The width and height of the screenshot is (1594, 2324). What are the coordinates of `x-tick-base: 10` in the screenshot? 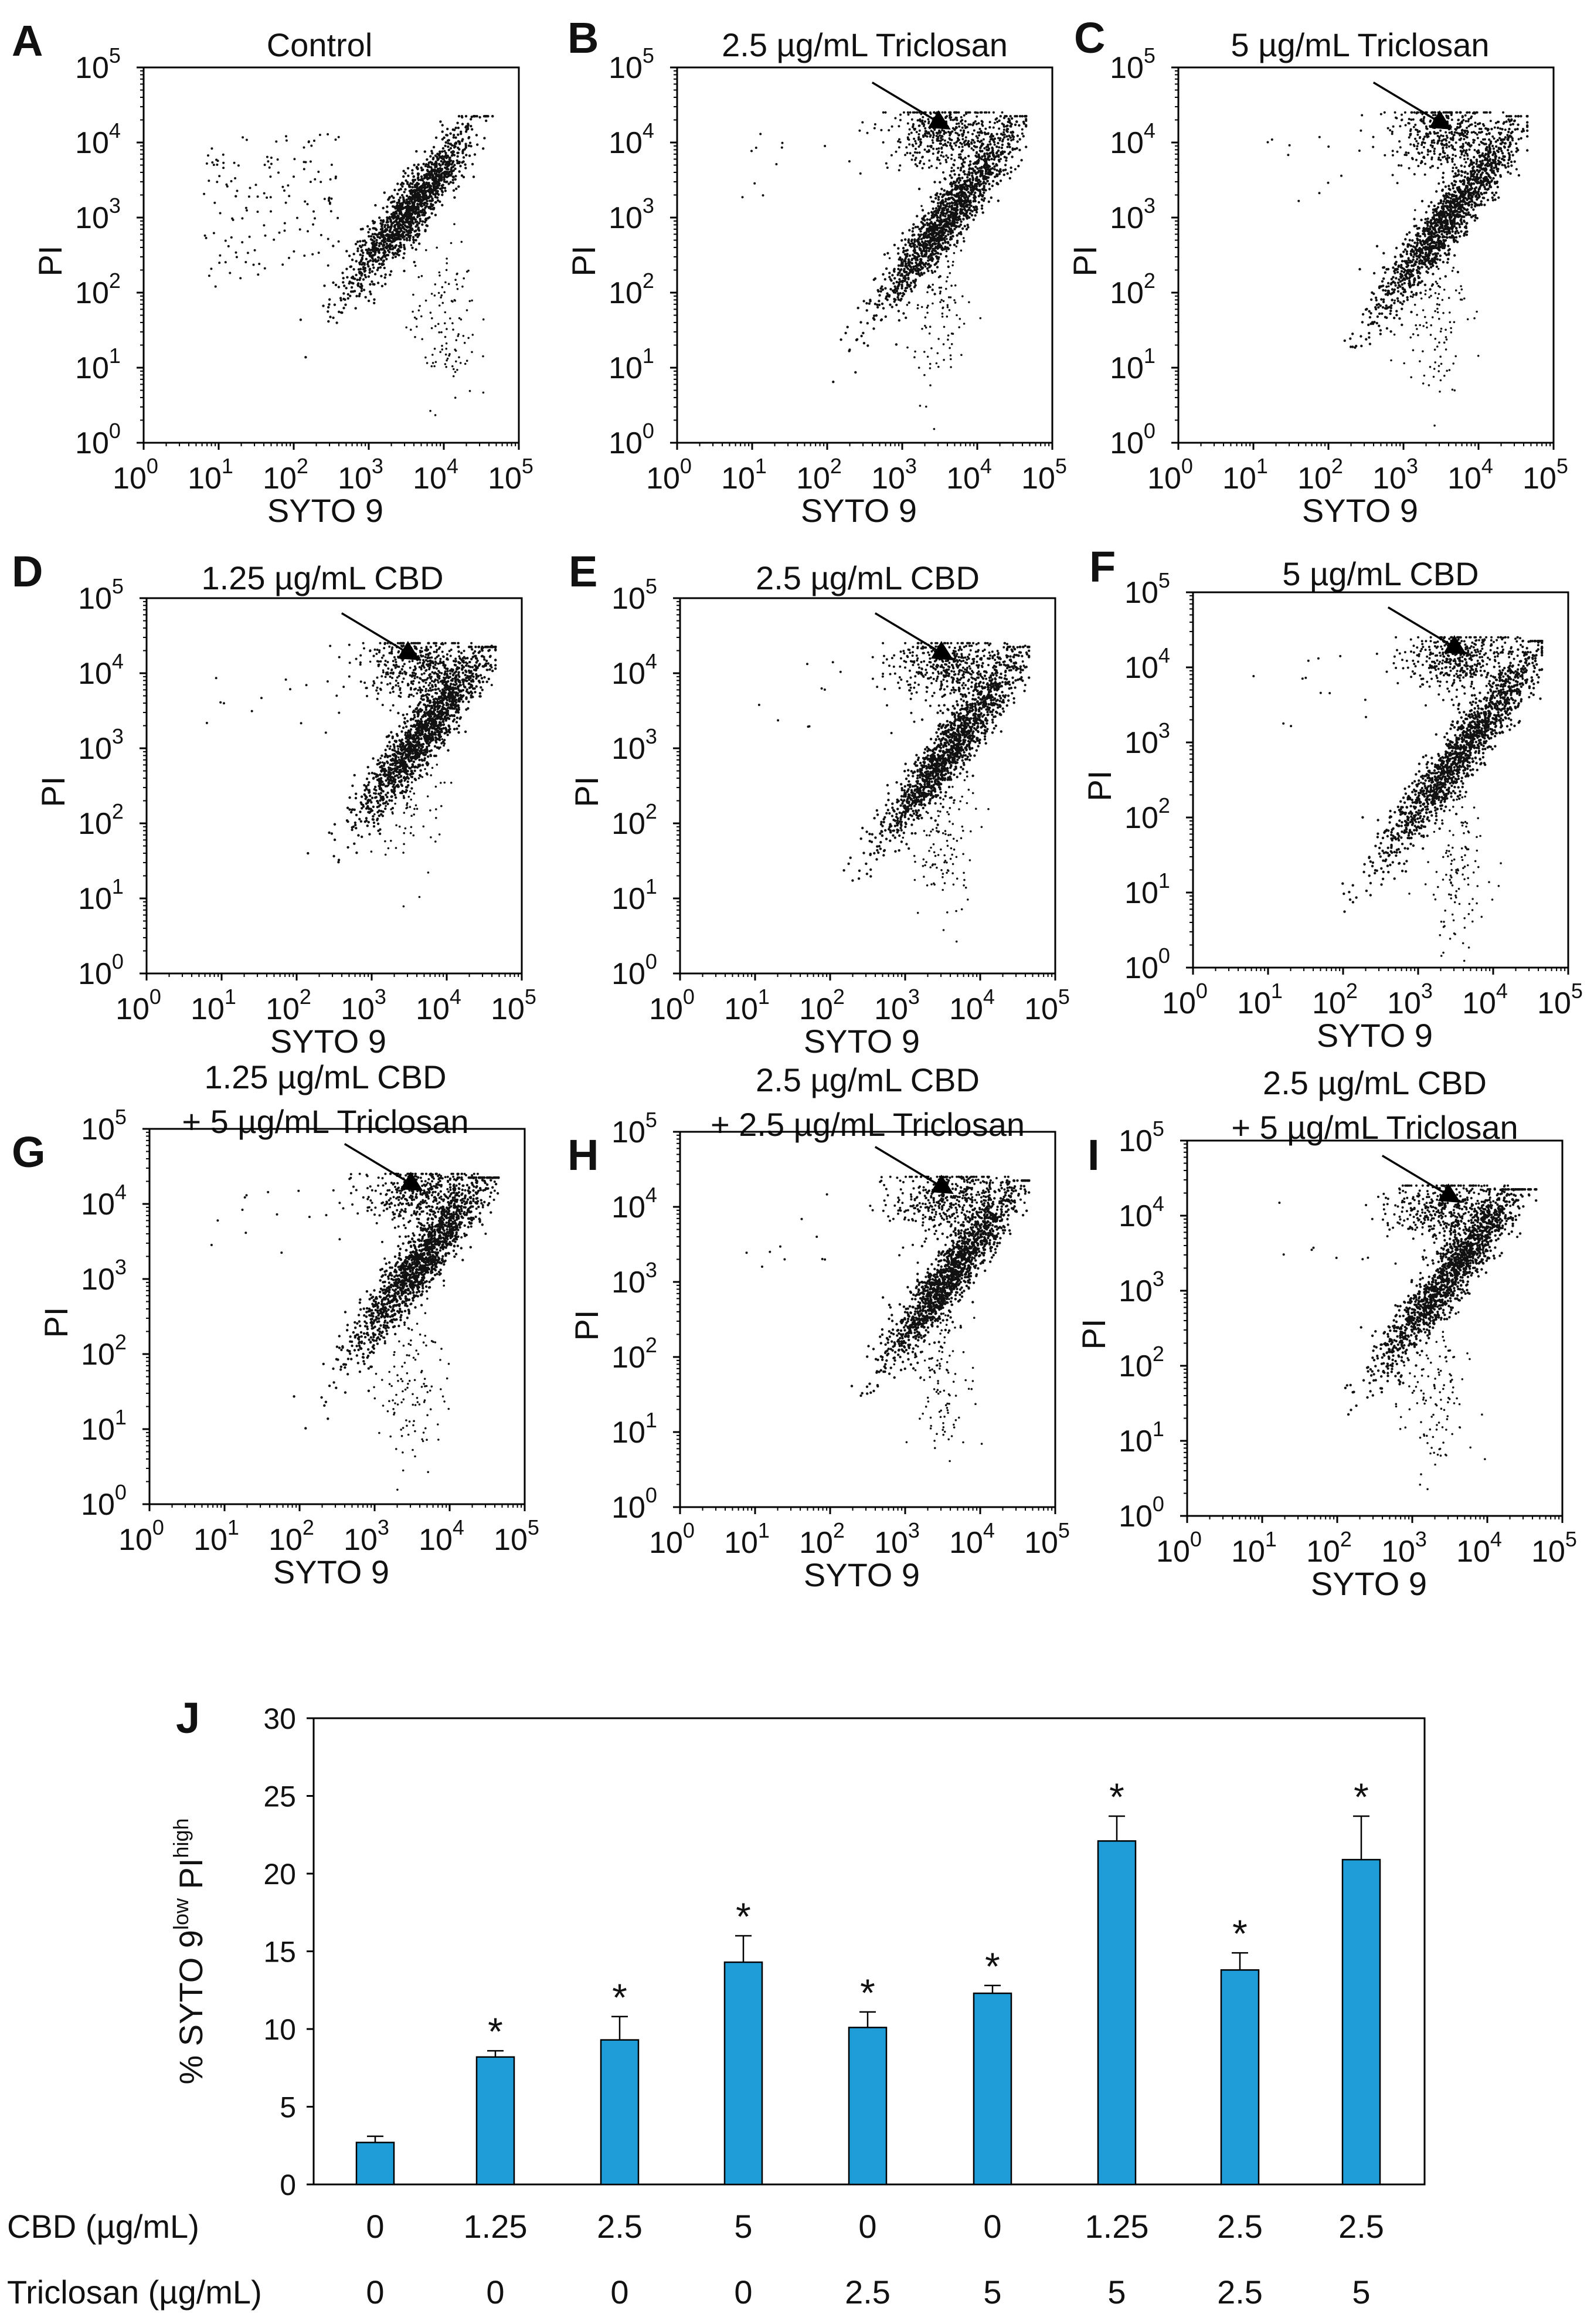 It's located at (505, 479).